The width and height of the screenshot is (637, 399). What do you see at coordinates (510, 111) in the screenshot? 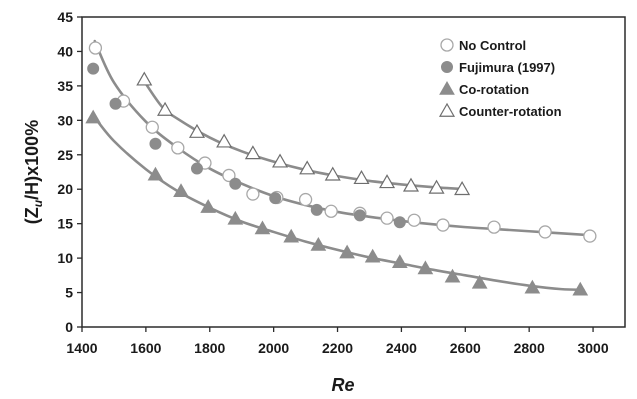
I see `legend-label: Counter-rotation` at bounding box center [510, 111].